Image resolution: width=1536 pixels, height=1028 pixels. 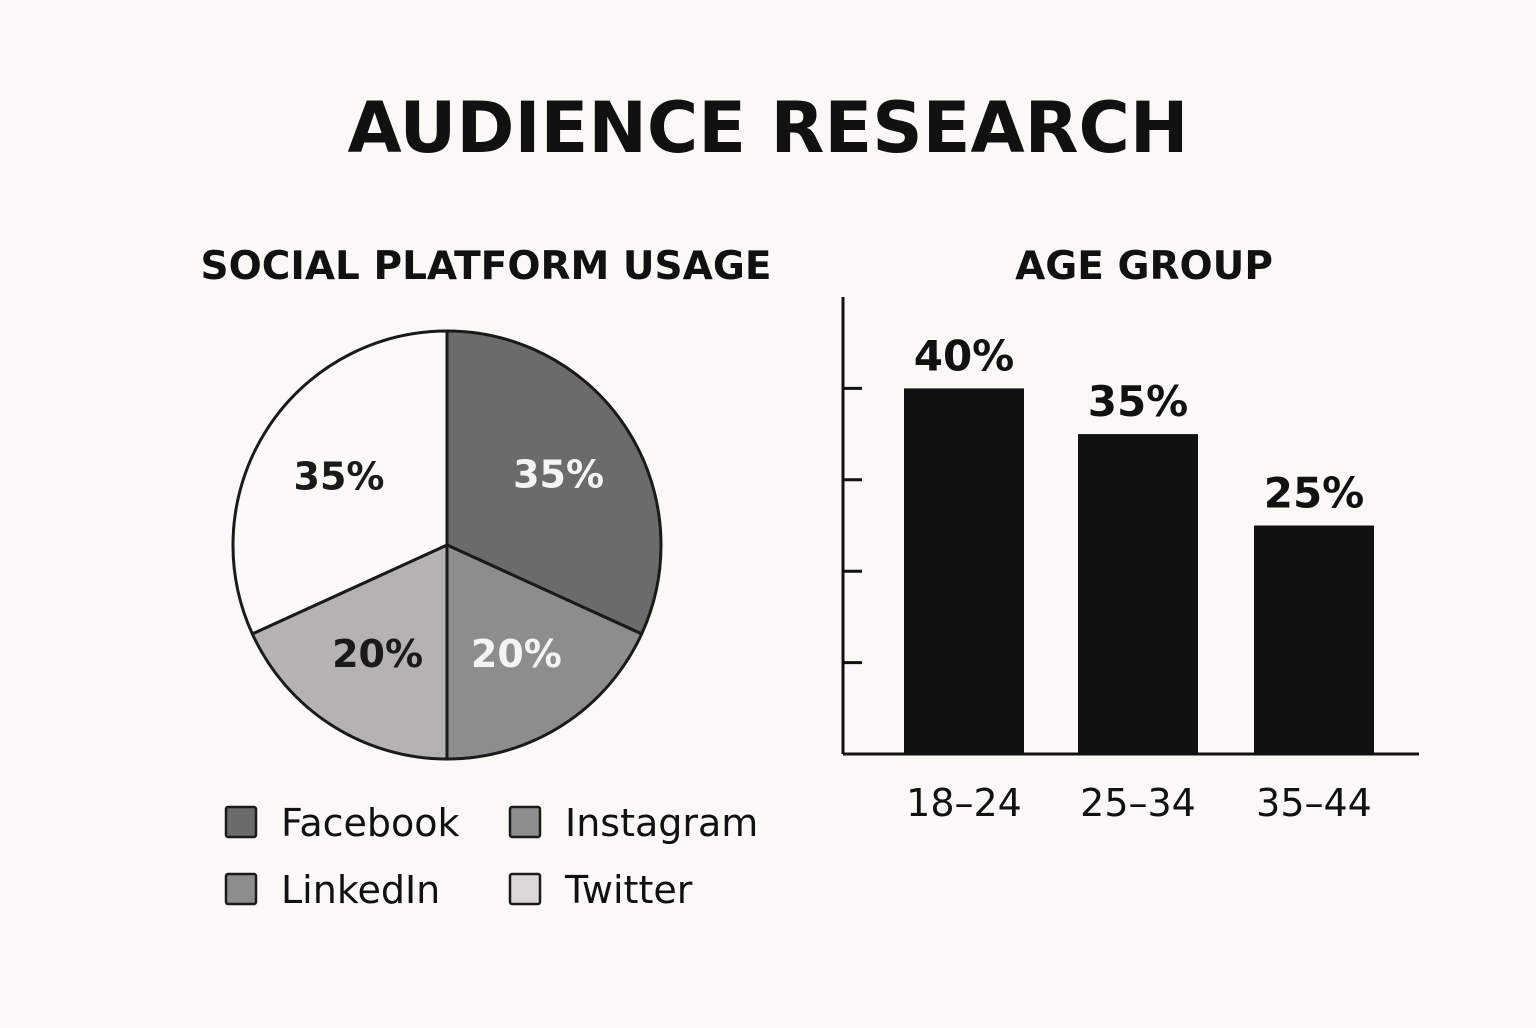 I want to click on pie-legend: Facebook Instagram LinkedIn Twitter, so click(x=491, y=856).